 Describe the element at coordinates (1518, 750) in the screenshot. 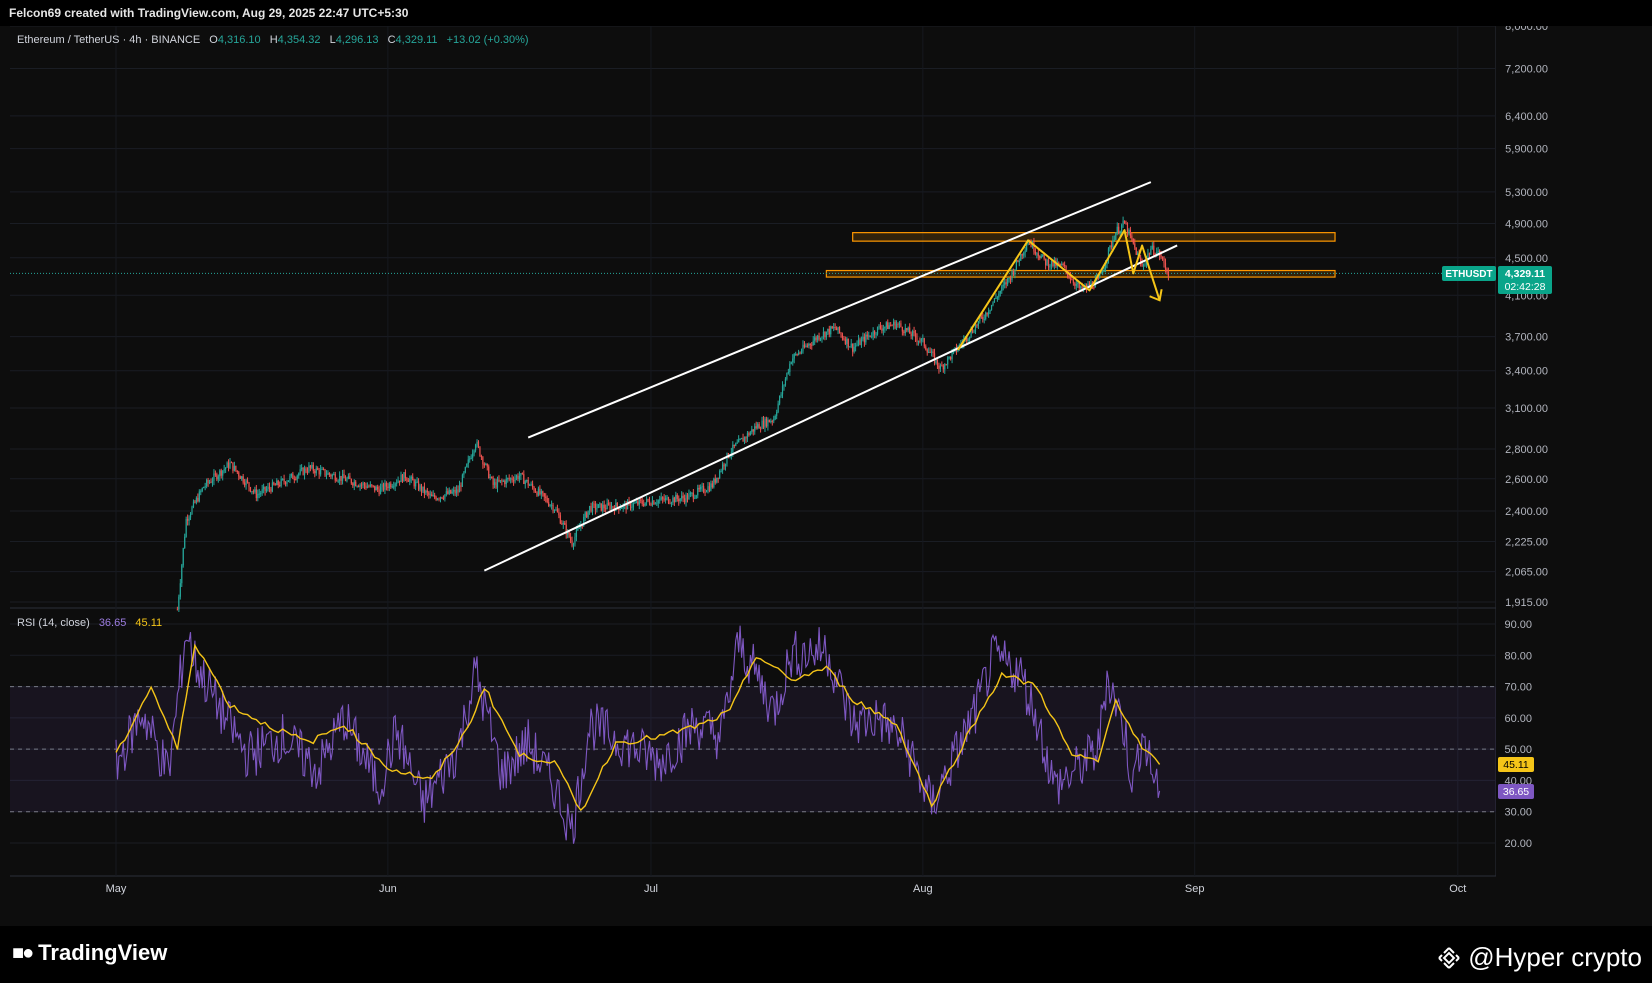

I see `rsi-tick-label: 50.00` at that location.